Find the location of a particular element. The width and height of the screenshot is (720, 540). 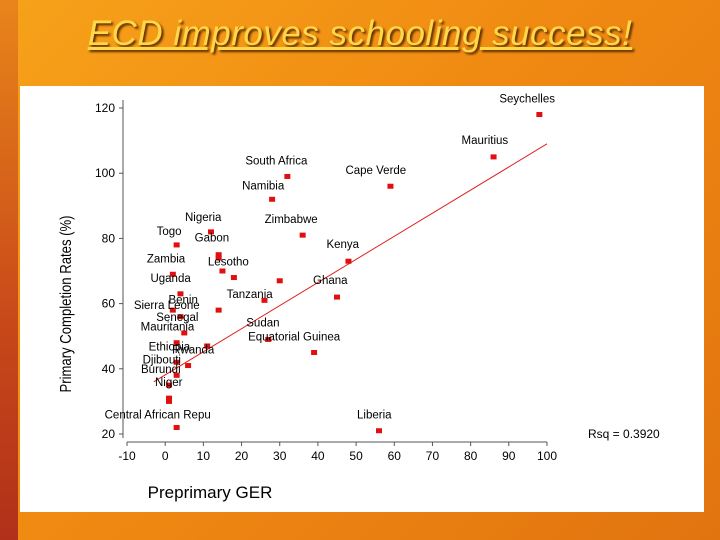

y-tick-label: 40 is located at coordinates (109, 369).